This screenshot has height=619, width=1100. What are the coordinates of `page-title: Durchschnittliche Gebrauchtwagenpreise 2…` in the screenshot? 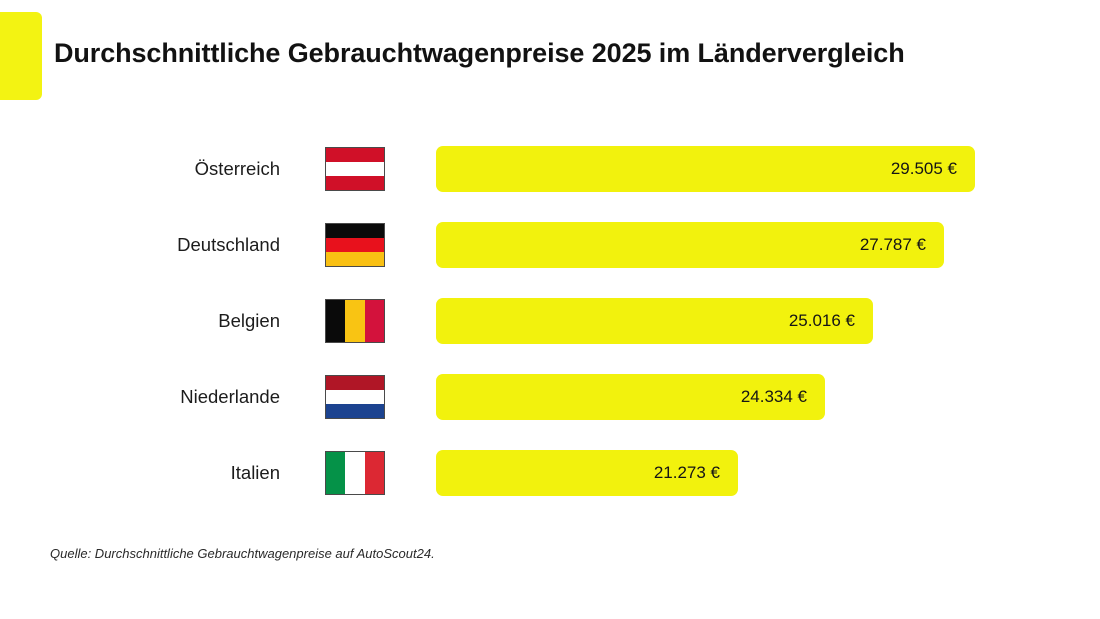 It's located at (479, 53).